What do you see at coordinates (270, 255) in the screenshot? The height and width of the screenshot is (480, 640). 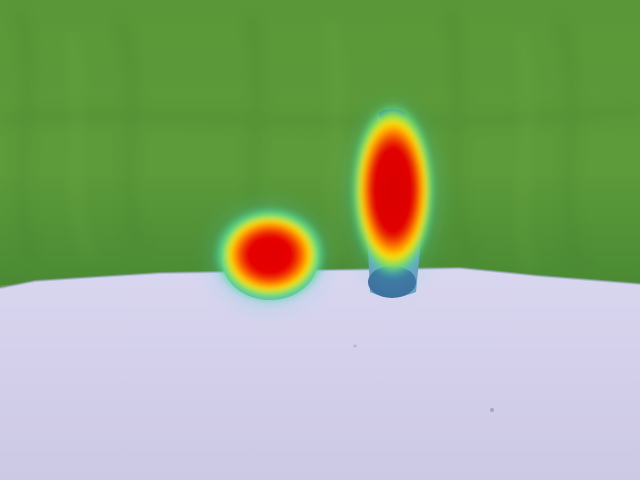 I see `heat-blob-left` at bounding box center [270, 255].